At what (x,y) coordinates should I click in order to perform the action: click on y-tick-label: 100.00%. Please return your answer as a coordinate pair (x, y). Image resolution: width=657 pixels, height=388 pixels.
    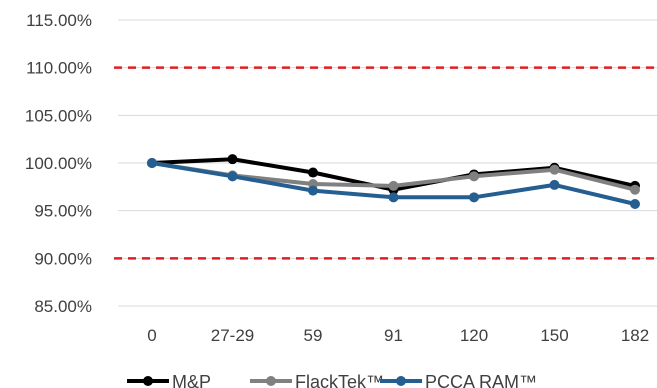
    Looking at the image, I should click on (58, 163).